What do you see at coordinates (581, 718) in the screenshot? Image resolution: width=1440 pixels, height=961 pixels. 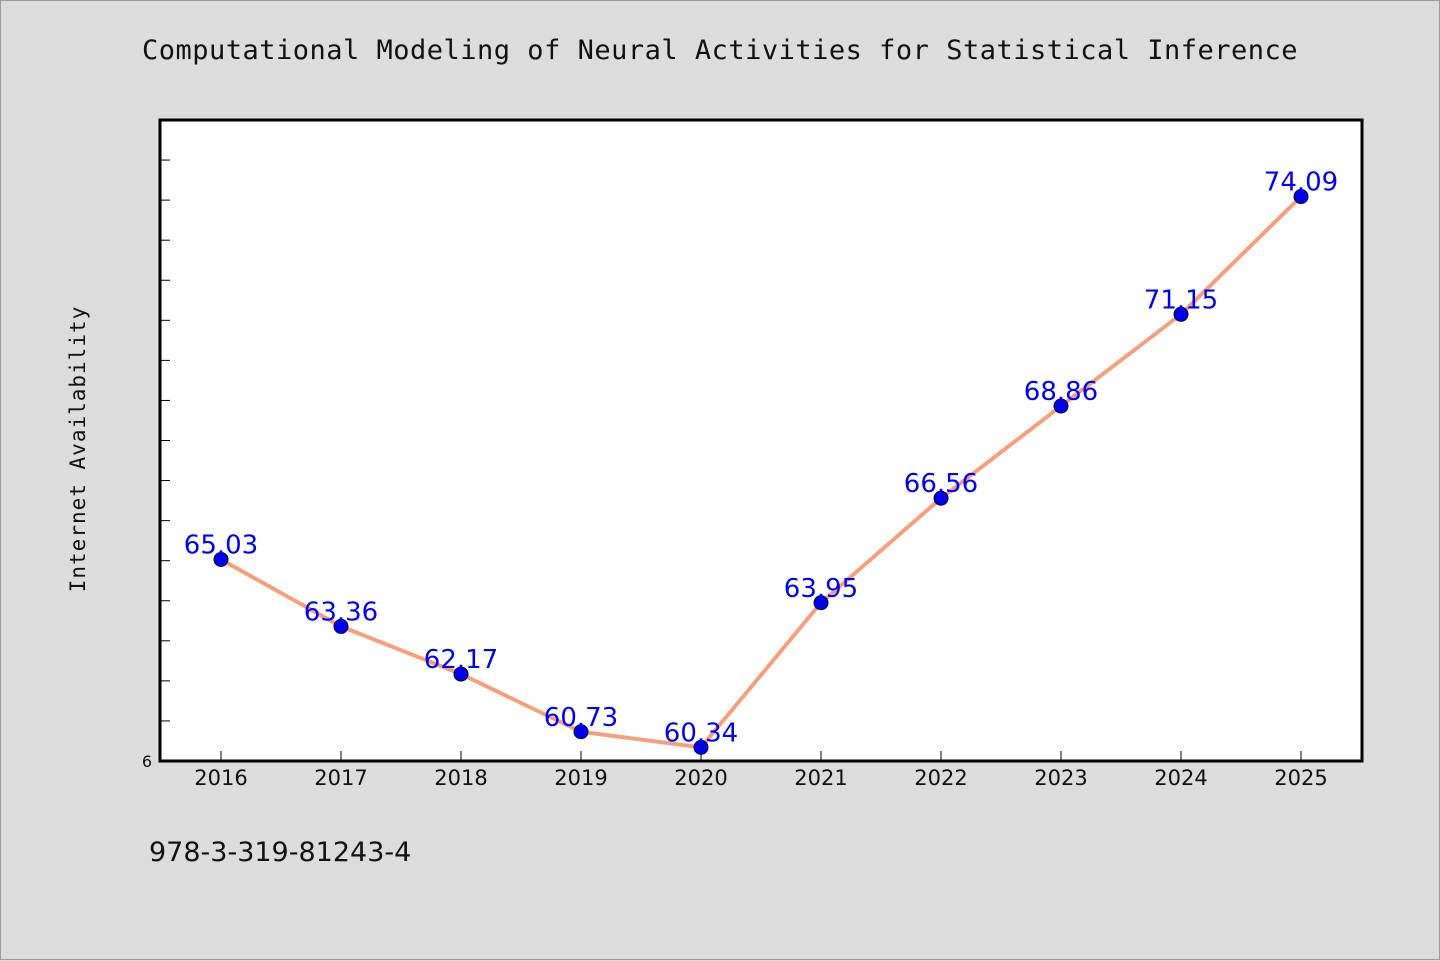 I see `data-label: 60.73` at bounding box center [581, 718].